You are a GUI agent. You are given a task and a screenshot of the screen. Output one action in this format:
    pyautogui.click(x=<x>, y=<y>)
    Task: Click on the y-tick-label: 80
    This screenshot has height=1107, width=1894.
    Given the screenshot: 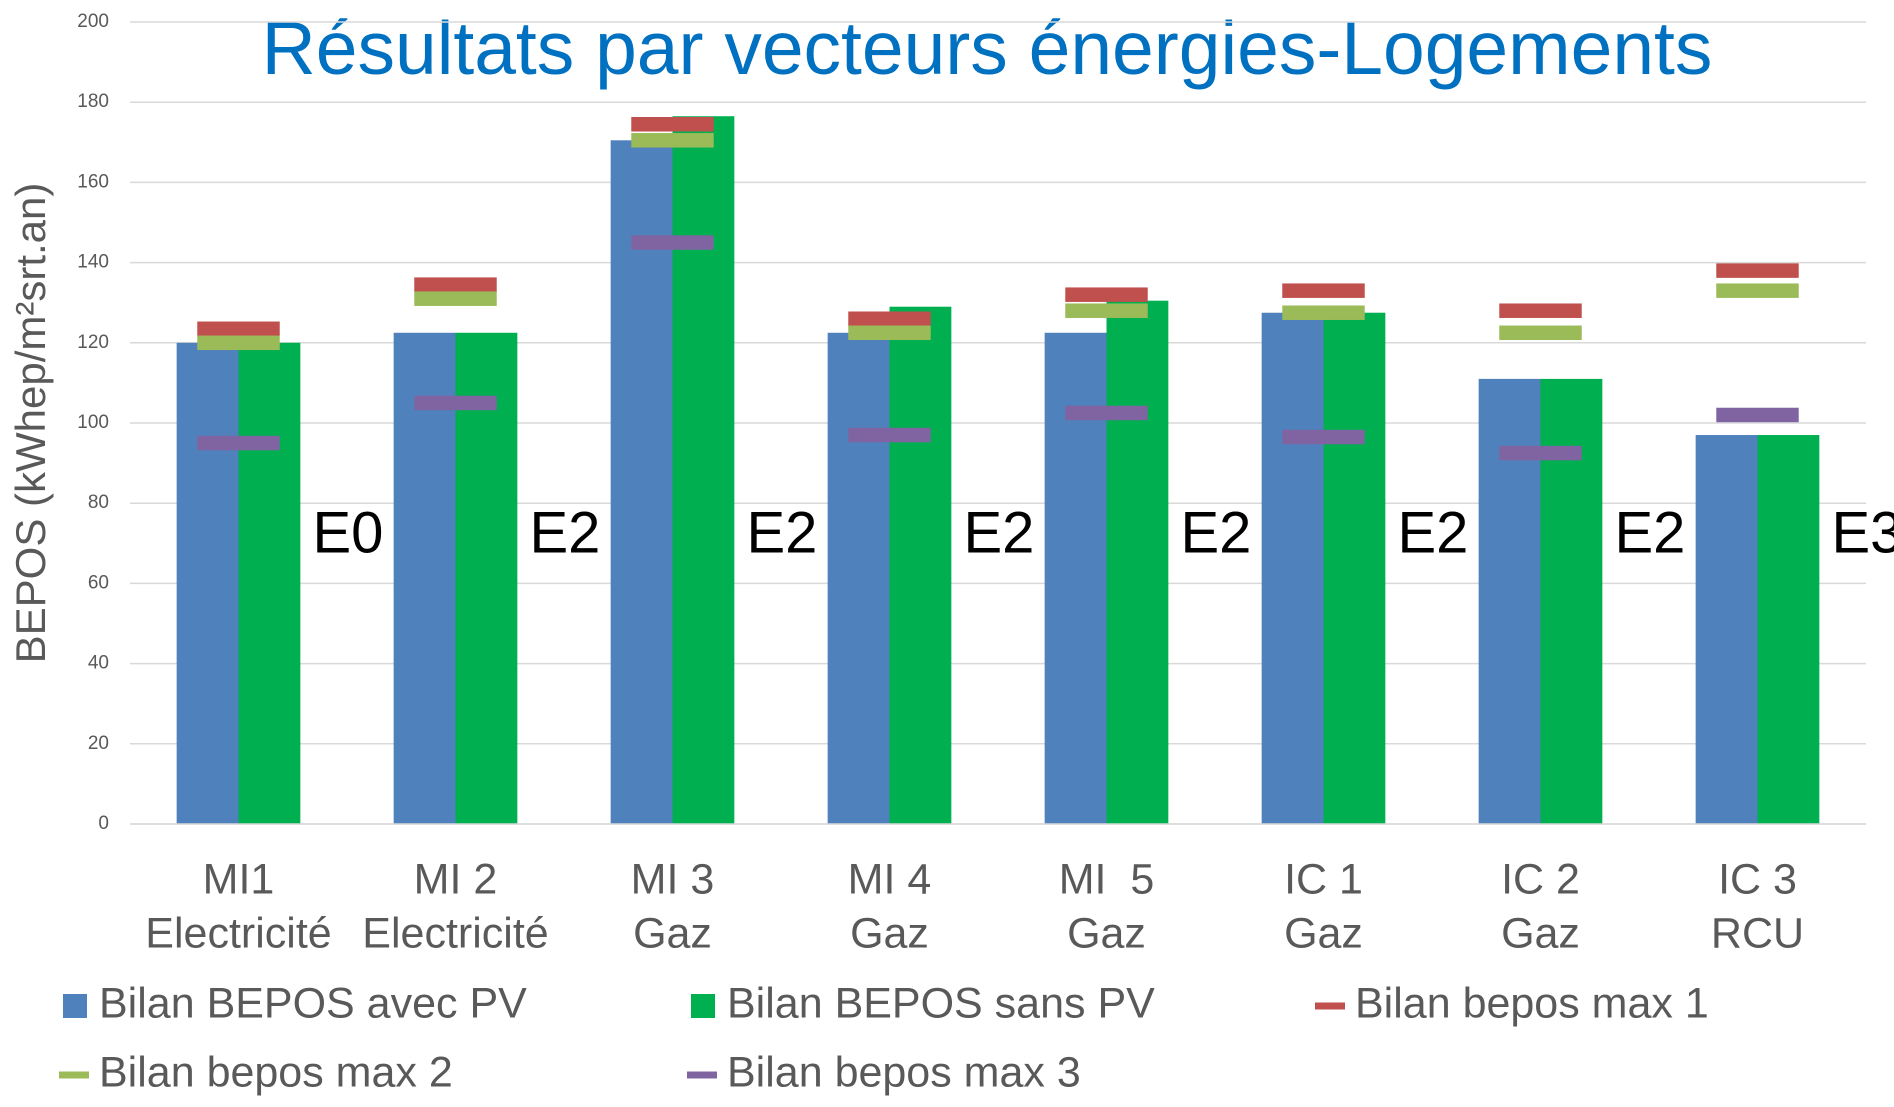 What is the action you would take?
    pyautogui.click(x=98, y=502)
    